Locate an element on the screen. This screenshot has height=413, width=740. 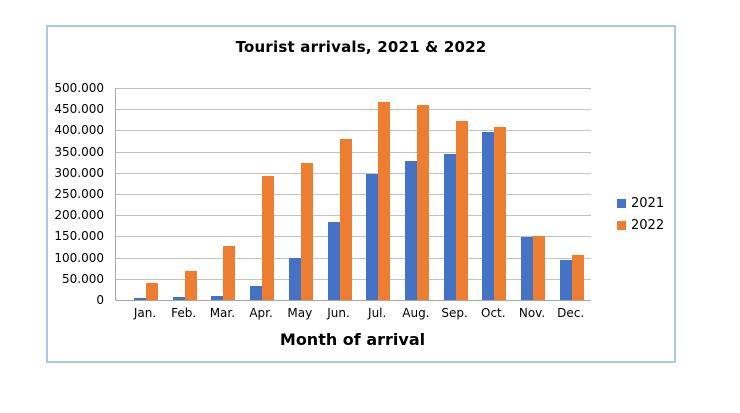
bar-2022-jun is located at coordinates (346, 219).